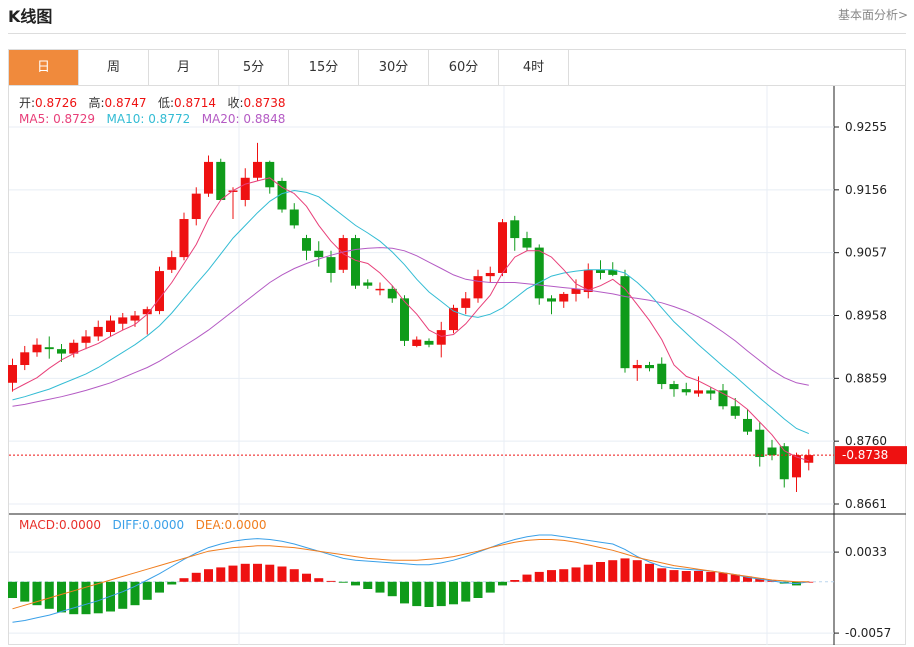  Describe the element at coordinates (866, 127) in the screenshot. I see `price-tick-label: 0.9255` at that location.